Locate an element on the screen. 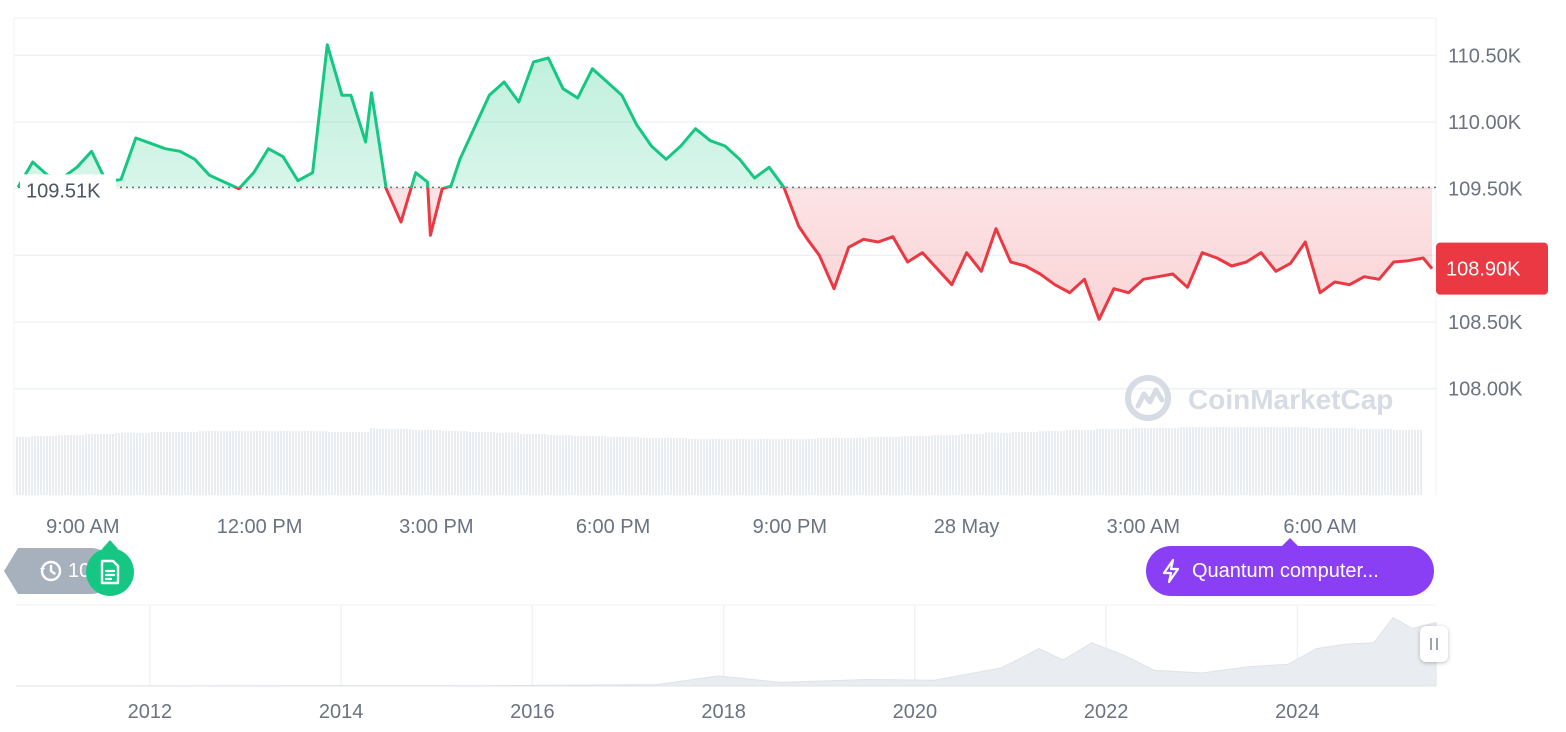 Image resolution: width=1566 pixels, height=732 pixels. news-document-button is located at coordinates (110, 568).